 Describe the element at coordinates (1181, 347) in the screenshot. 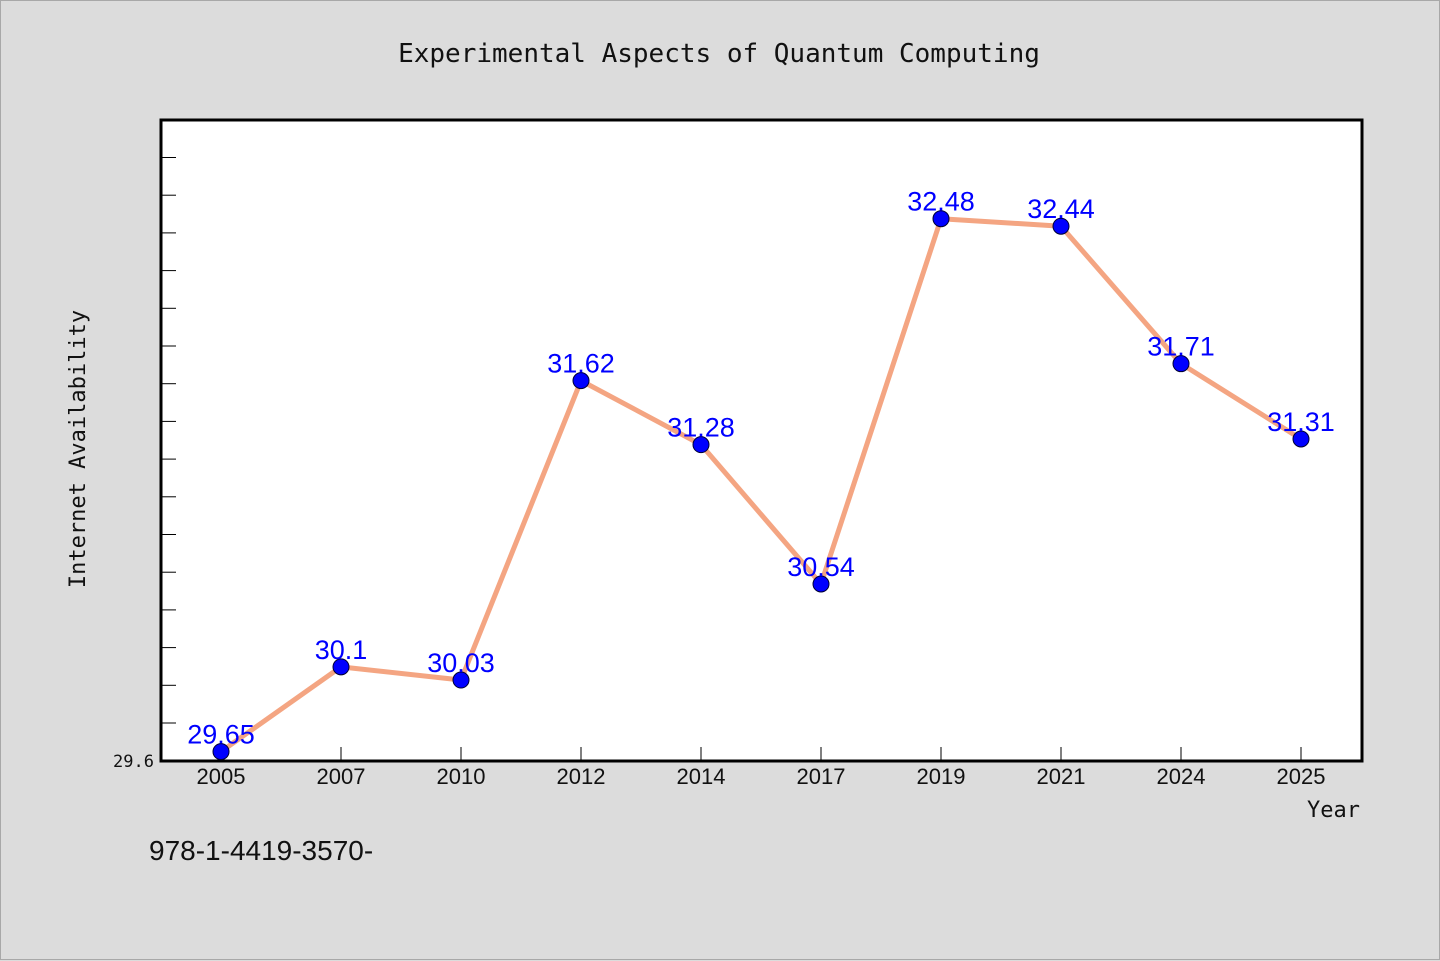

I see `data-label: 31.71` at that location.